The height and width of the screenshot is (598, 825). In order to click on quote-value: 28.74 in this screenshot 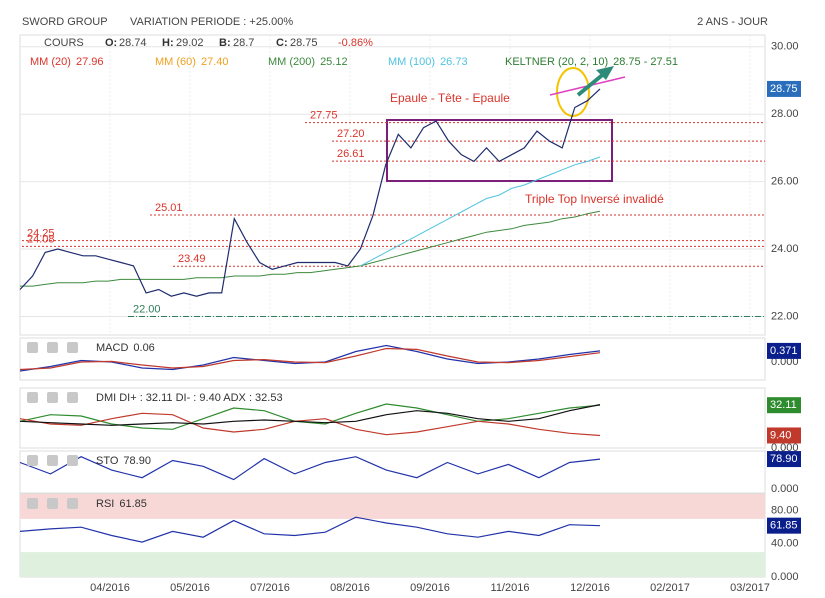, I will do `click(133, 43)`.